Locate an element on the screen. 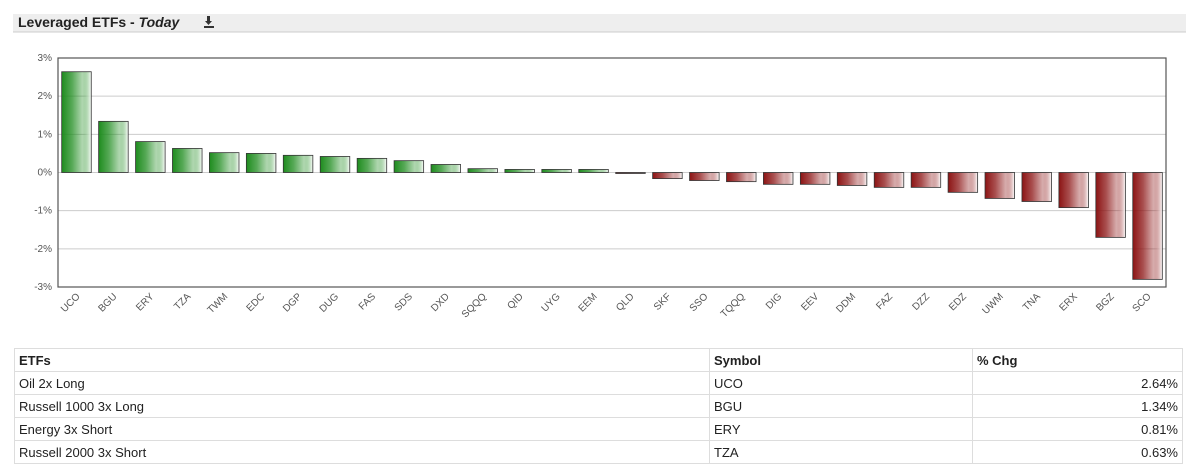 Image resolution: width=1186 pixels, height=464 pixels. header-bar is located at coordinates (599, 23).